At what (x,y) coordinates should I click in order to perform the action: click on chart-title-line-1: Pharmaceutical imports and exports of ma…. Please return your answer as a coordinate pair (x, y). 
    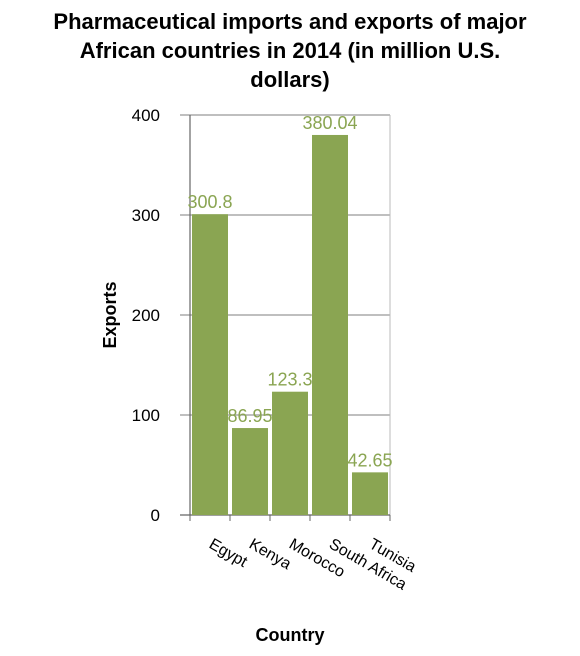
    Looking at the image, I should click on (290, 21).